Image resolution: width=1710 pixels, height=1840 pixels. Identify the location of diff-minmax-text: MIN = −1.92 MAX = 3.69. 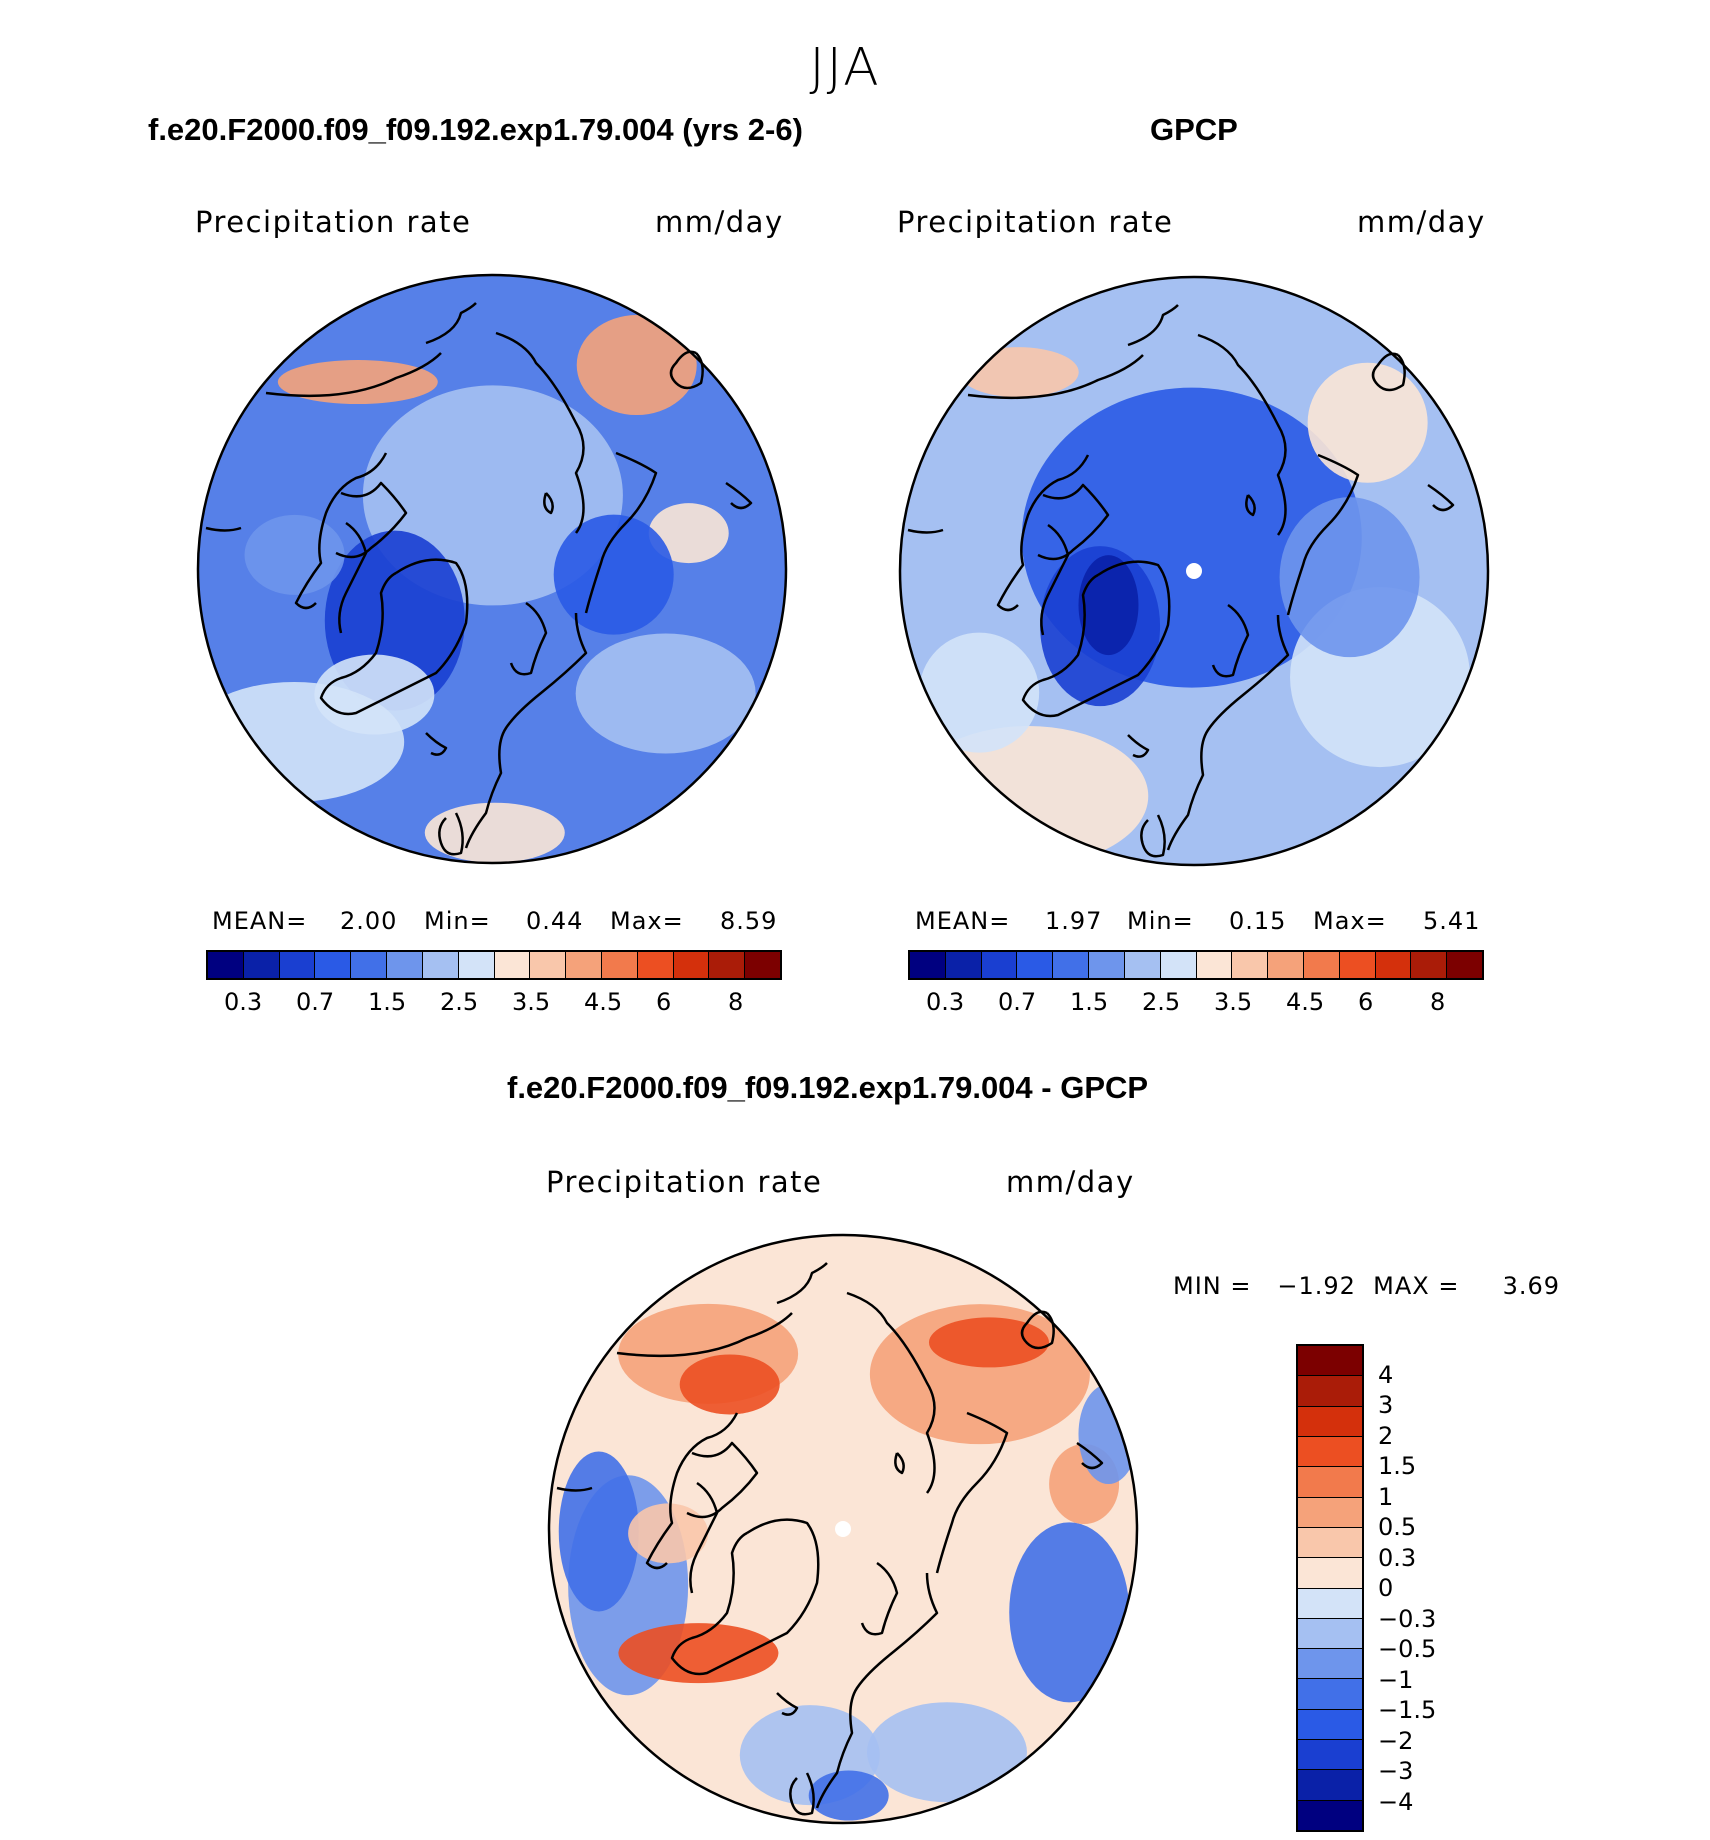
(1367, 1286).